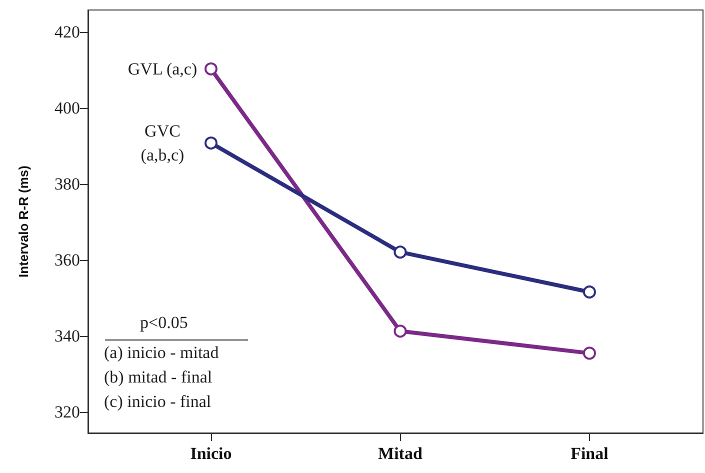  What do you see at coordinates (67, 32) in the screenshot?
I see `y-tick-label: 420` at bounding box center [67, 32].